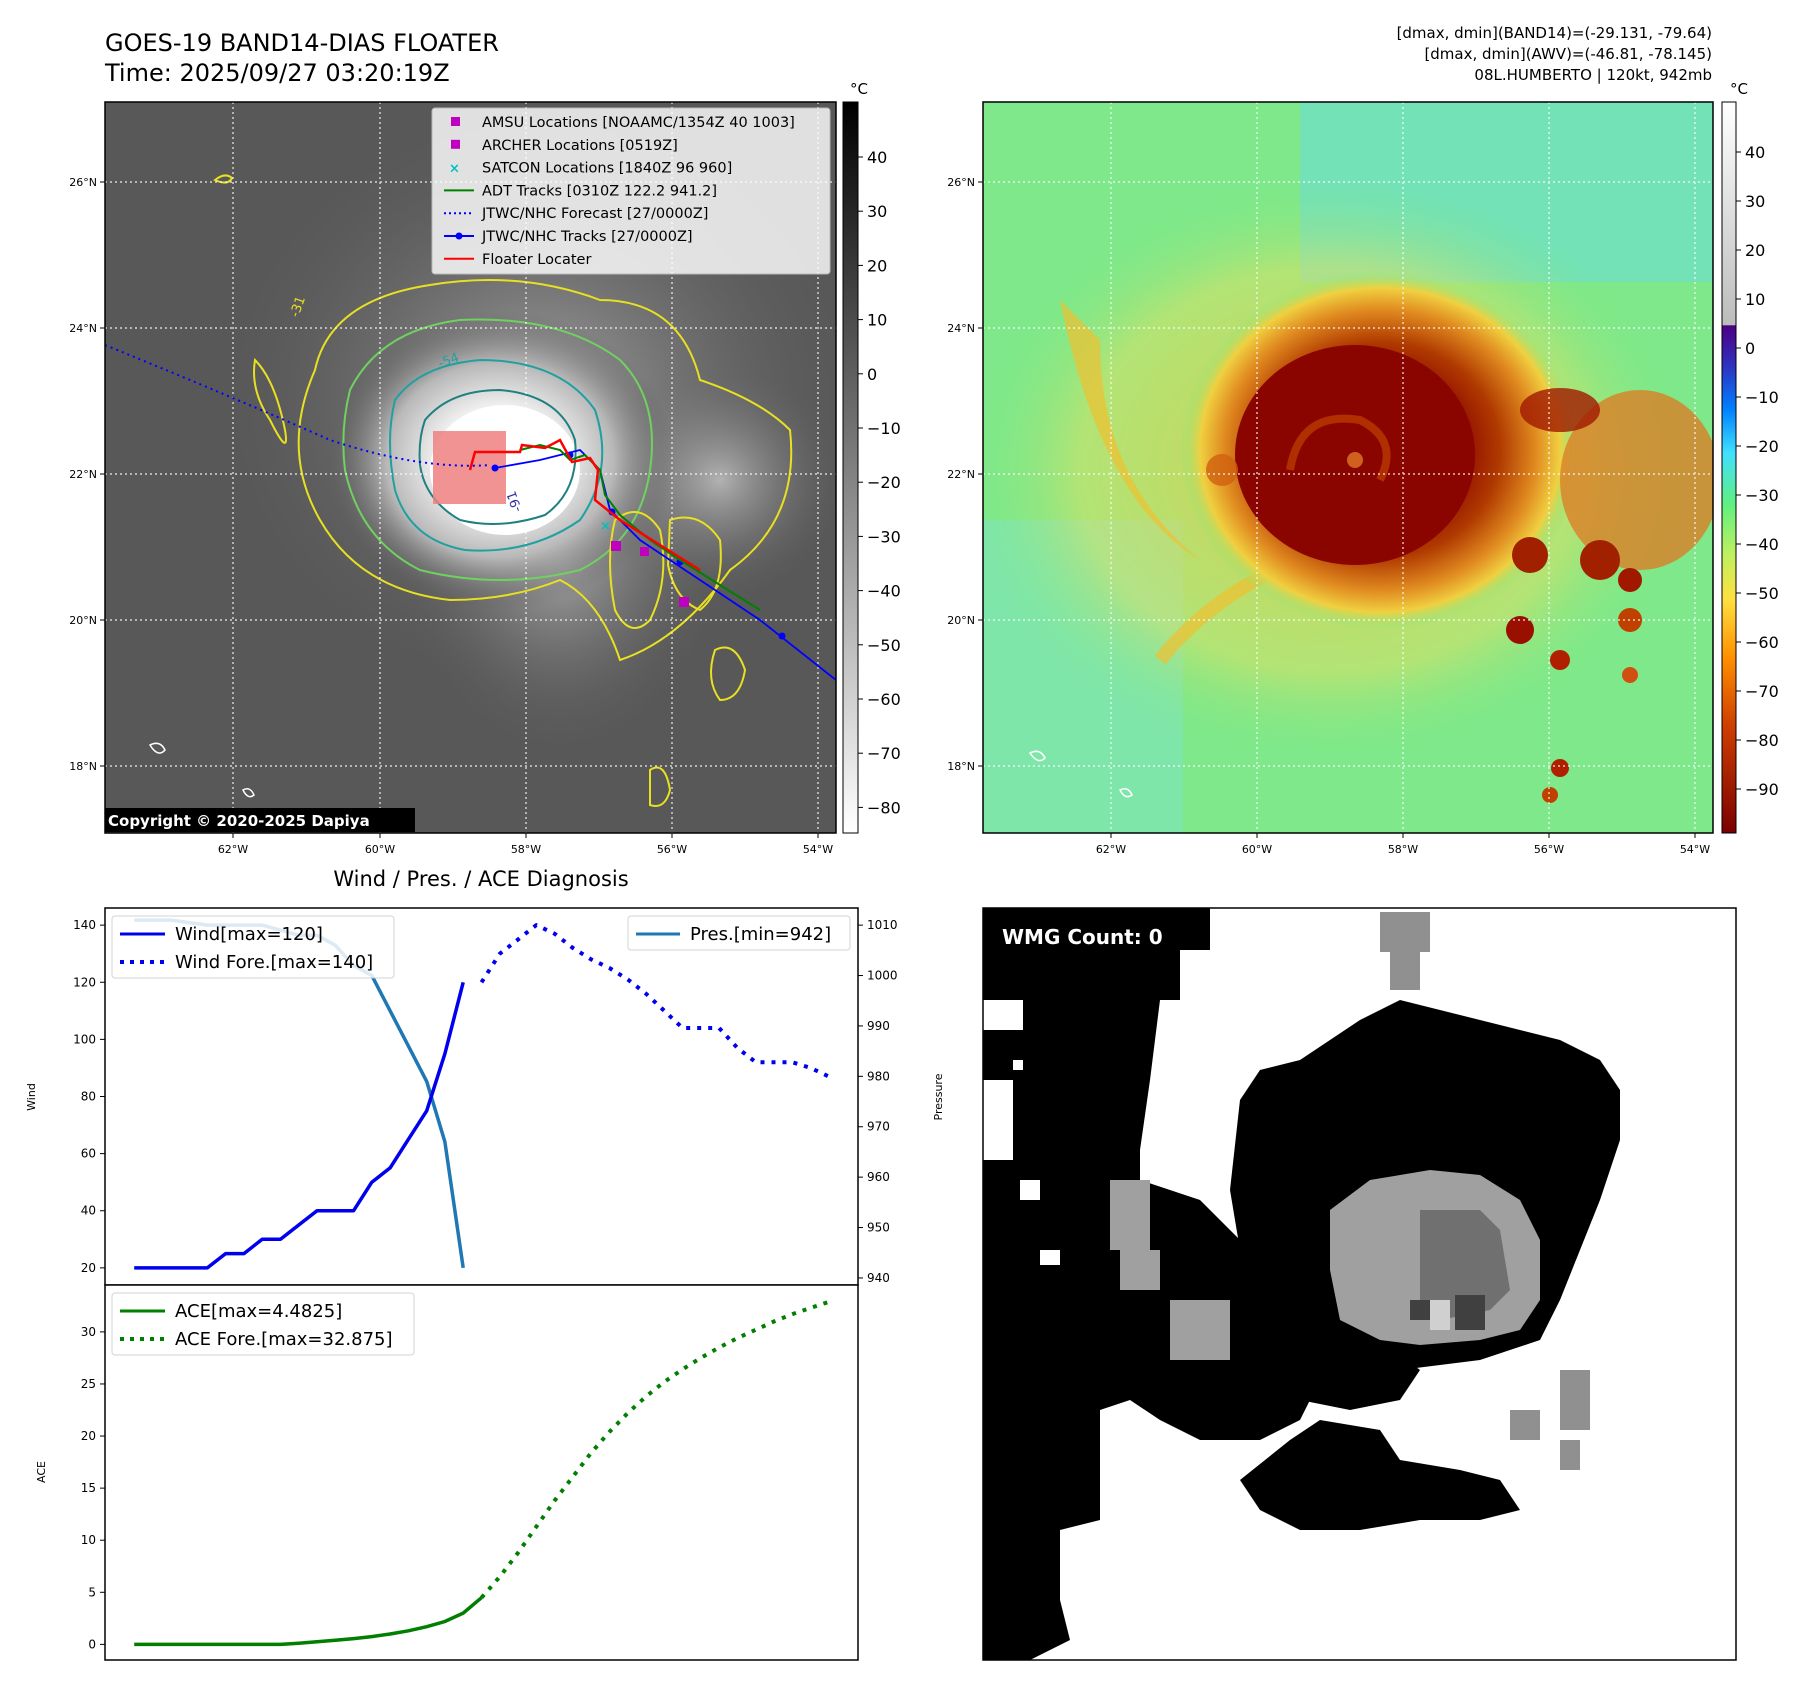 This screenshot has width=1797, height=1690. Describe the element at coordinates (88, 1436) in the screenshot. I see `ace-tick-label: 20` at that location.